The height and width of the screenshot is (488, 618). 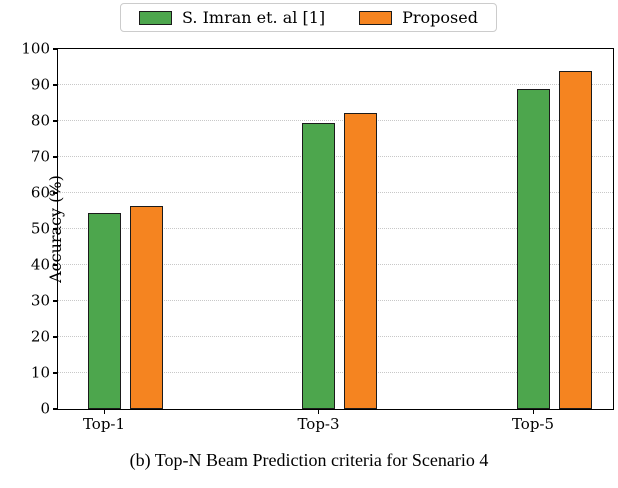 I want to click on y-tick-label: 10, so click(x=40, y=372).